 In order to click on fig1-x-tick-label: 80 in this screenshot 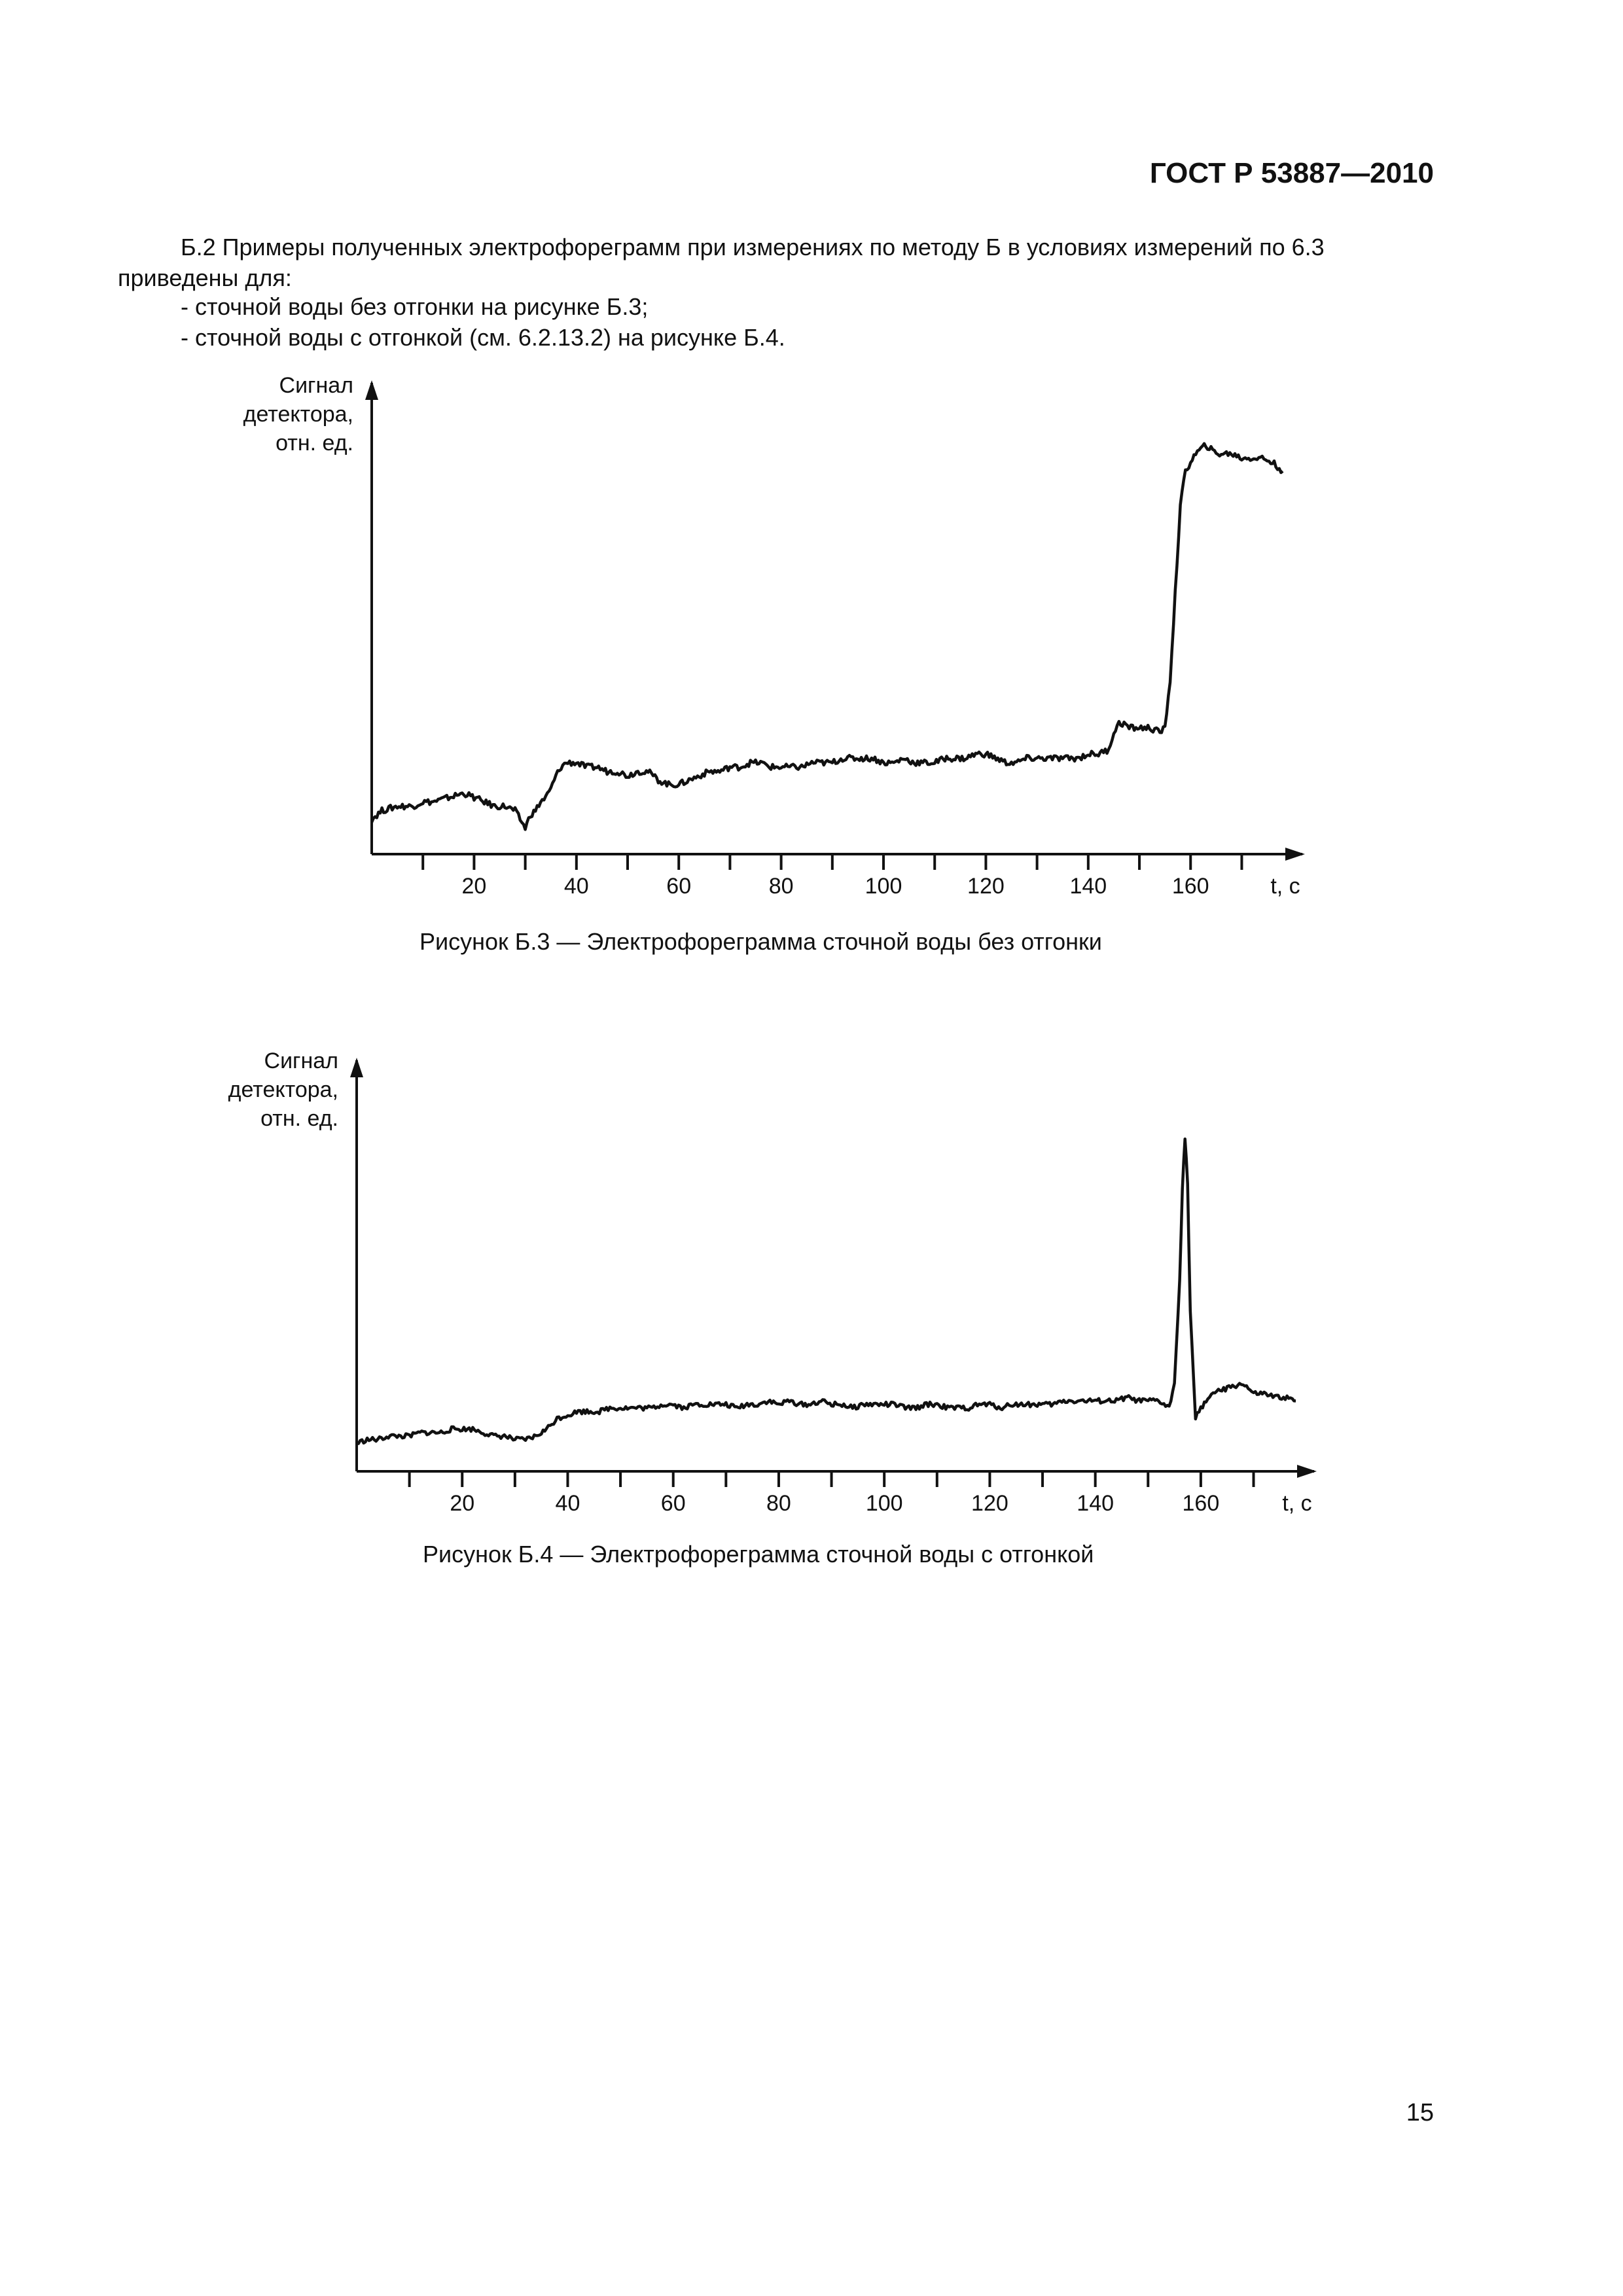, I will do `click(781, 886)`.